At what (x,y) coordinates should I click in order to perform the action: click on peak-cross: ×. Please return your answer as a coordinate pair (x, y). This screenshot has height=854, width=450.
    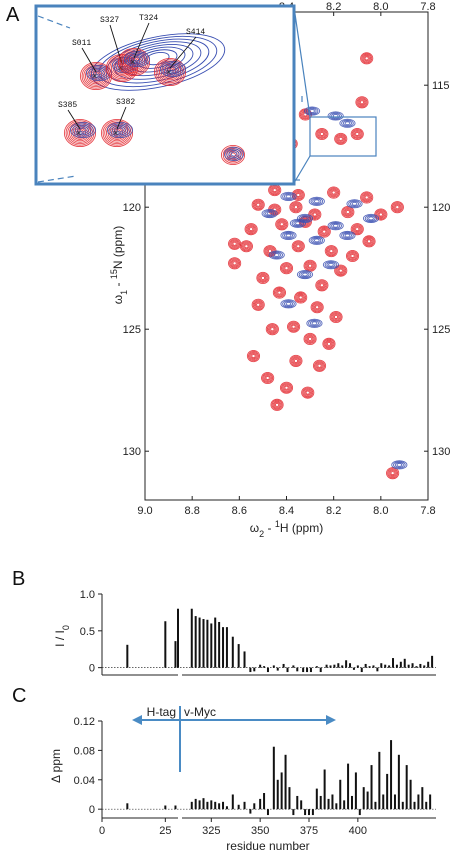
    Looking at the image, I should click on (132, 62).